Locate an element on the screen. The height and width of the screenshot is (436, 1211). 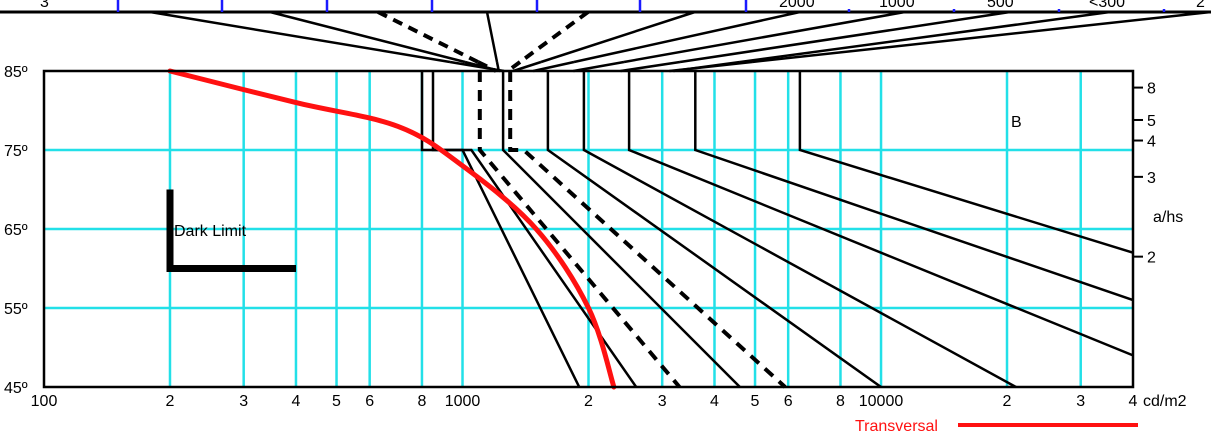
y-tick-label: 85º is located at coordinates (16, 72).